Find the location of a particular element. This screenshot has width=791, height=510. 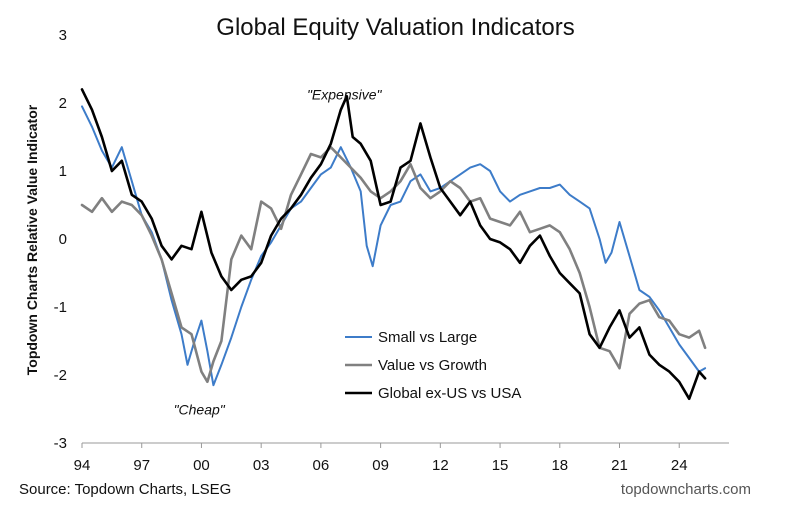

x-tick-label: 06 is located at coordinates (321, 465).